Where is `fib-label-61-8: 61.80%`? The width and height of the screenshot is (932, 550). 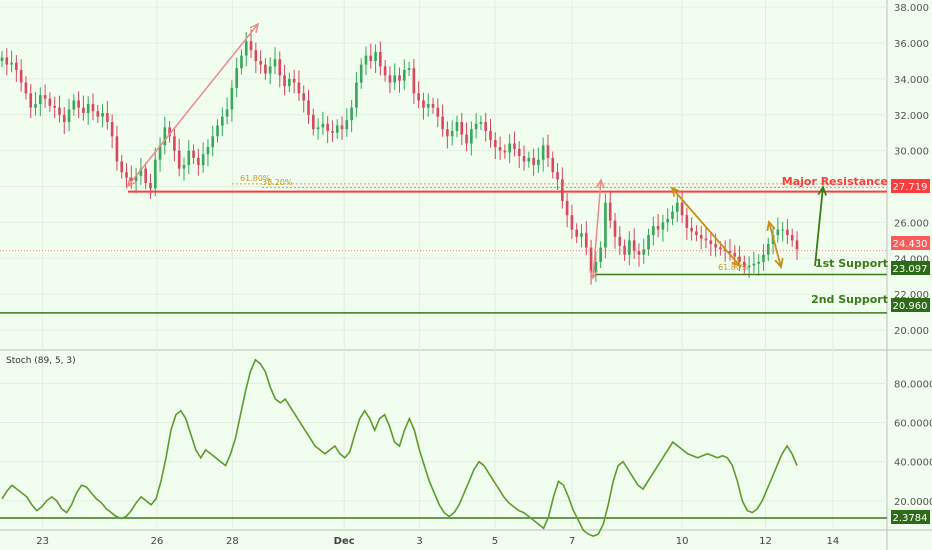 fib-label-61-8: 61.80% is located at coordinates (255, 178).